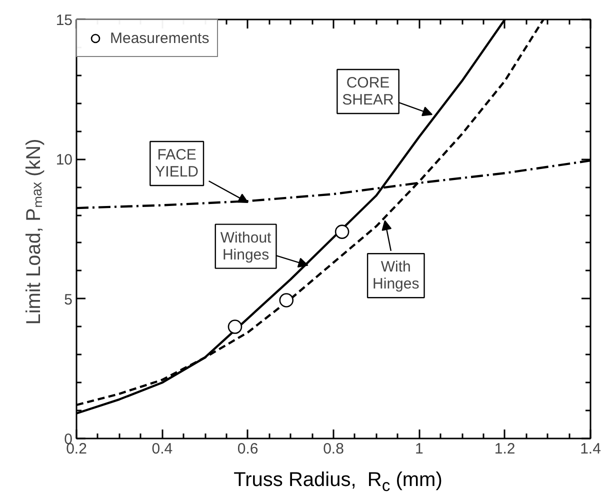  Describe the element at coordinates (247, 449) in the screenshot. I see `x-tick-label: 0.6` at that location.